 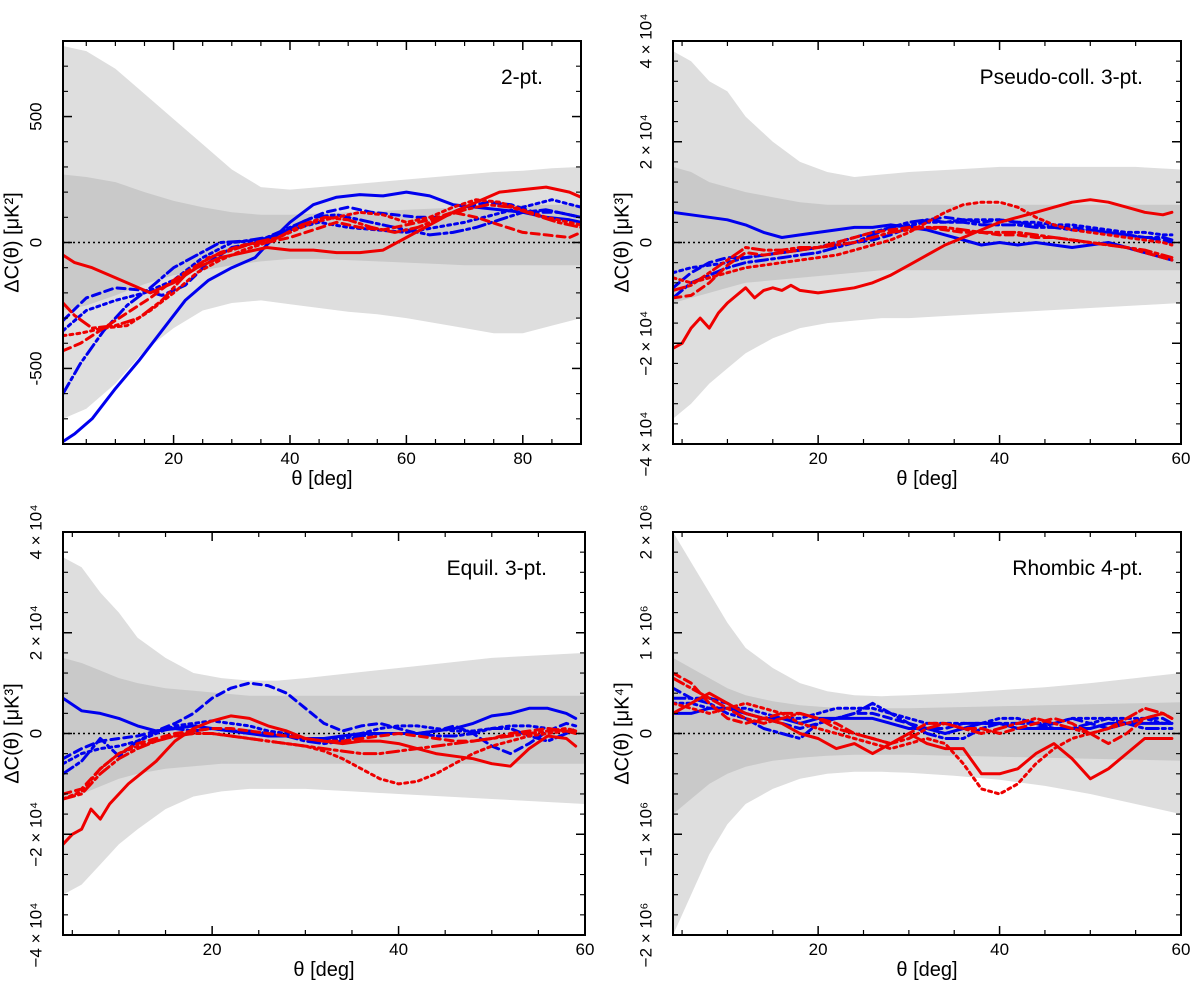 What do you see at coordinates (1077, 568) in the screenshot?
I see `panel-title: Rhombic 4-pt.` at bounding box center [1077, 568].